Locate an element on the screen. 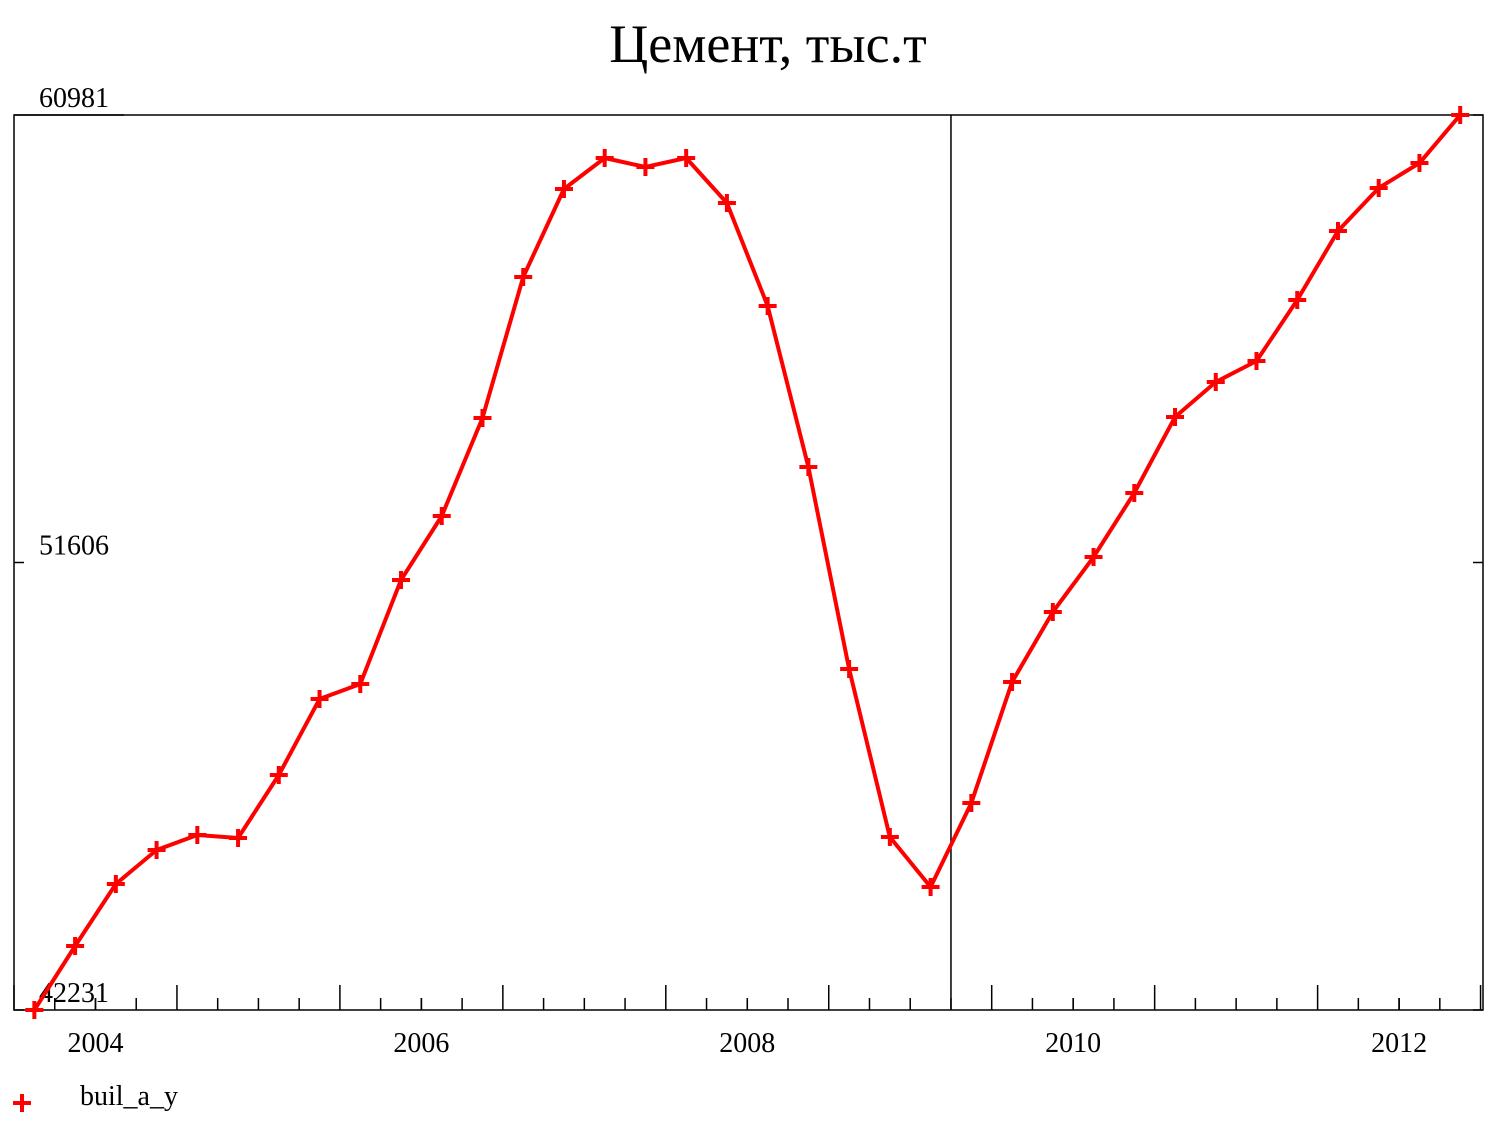 Image resolution: width=1493 pixels, height=1121 pixels. x-tick-label: 2010 is located at coordinates (1073, 1043).